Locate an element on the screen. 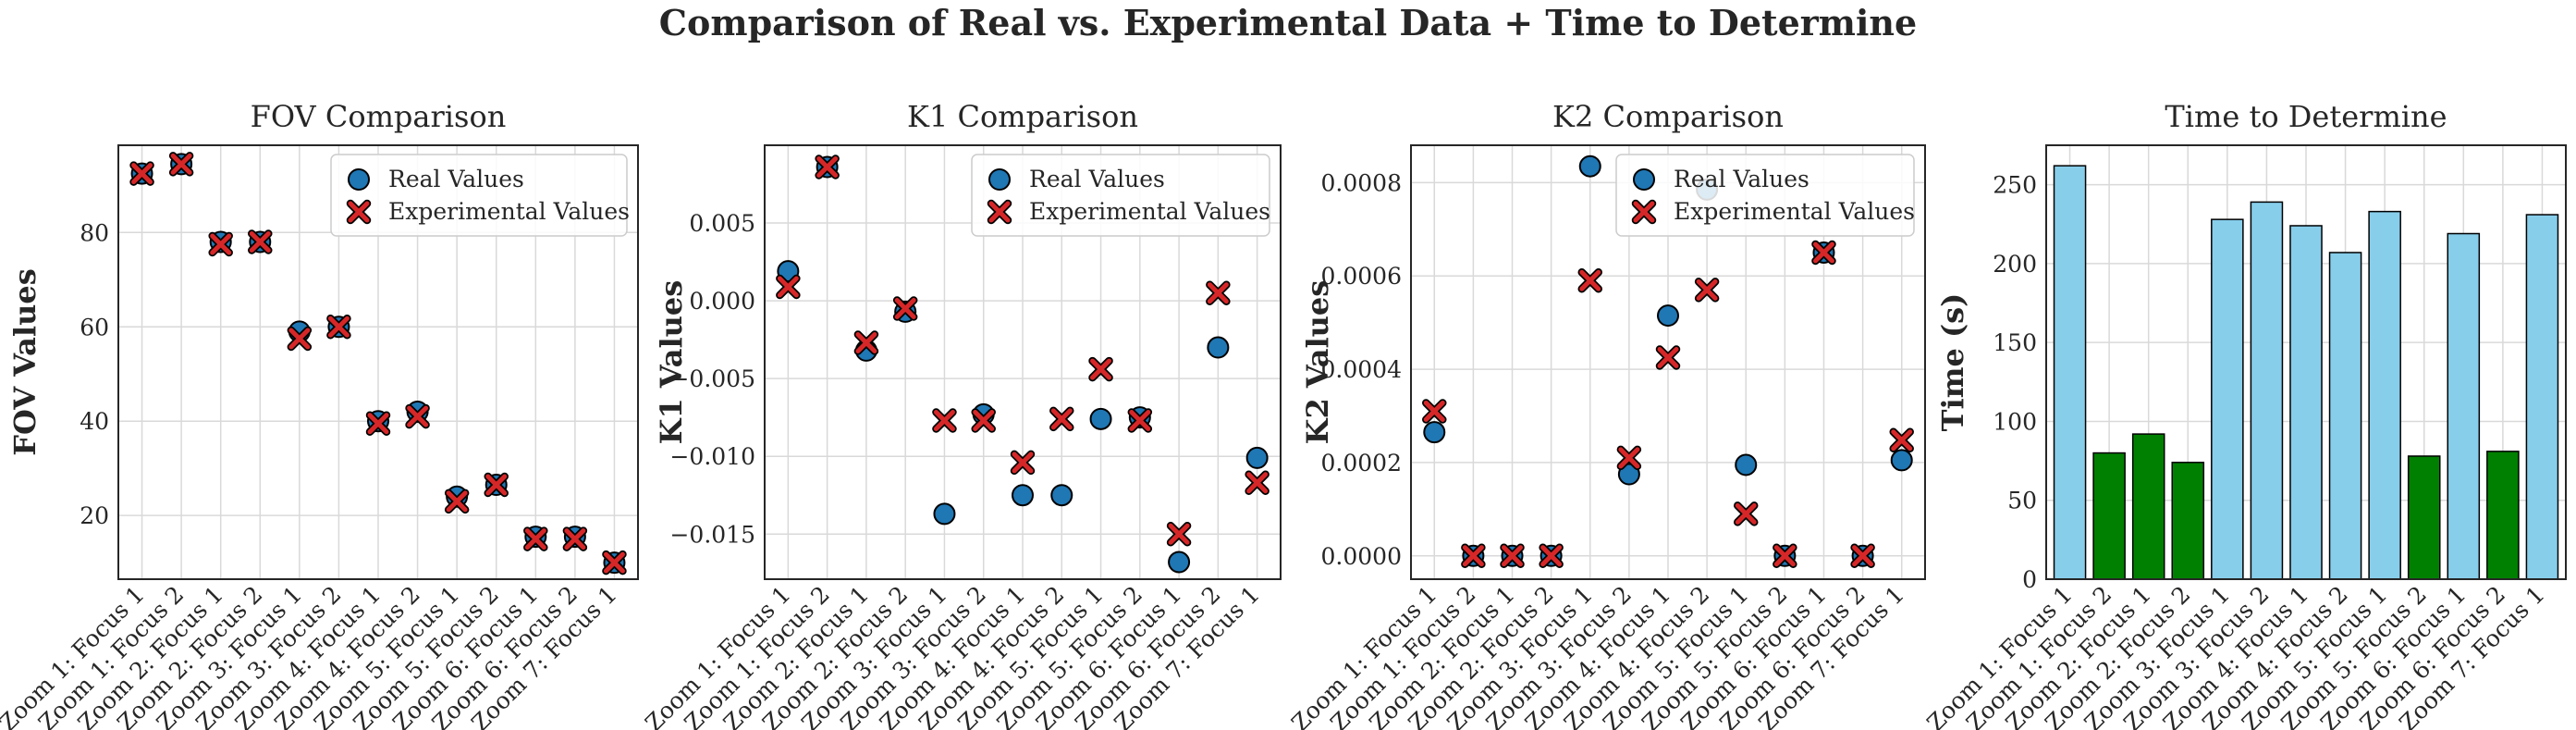 This screenshot has width=2576, height=730. y-axis-label: FOV Values is located at coordinates (25, 361).